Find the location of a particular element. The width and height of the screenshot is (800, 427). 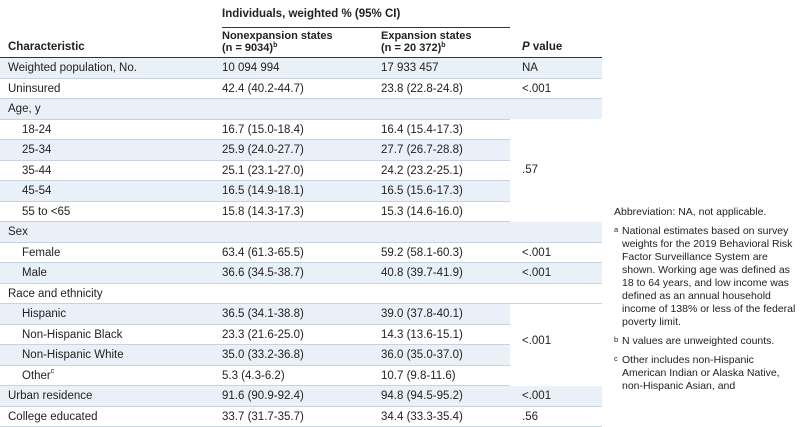

row-label-text: 45-54 is located at coordinates (36, 191).